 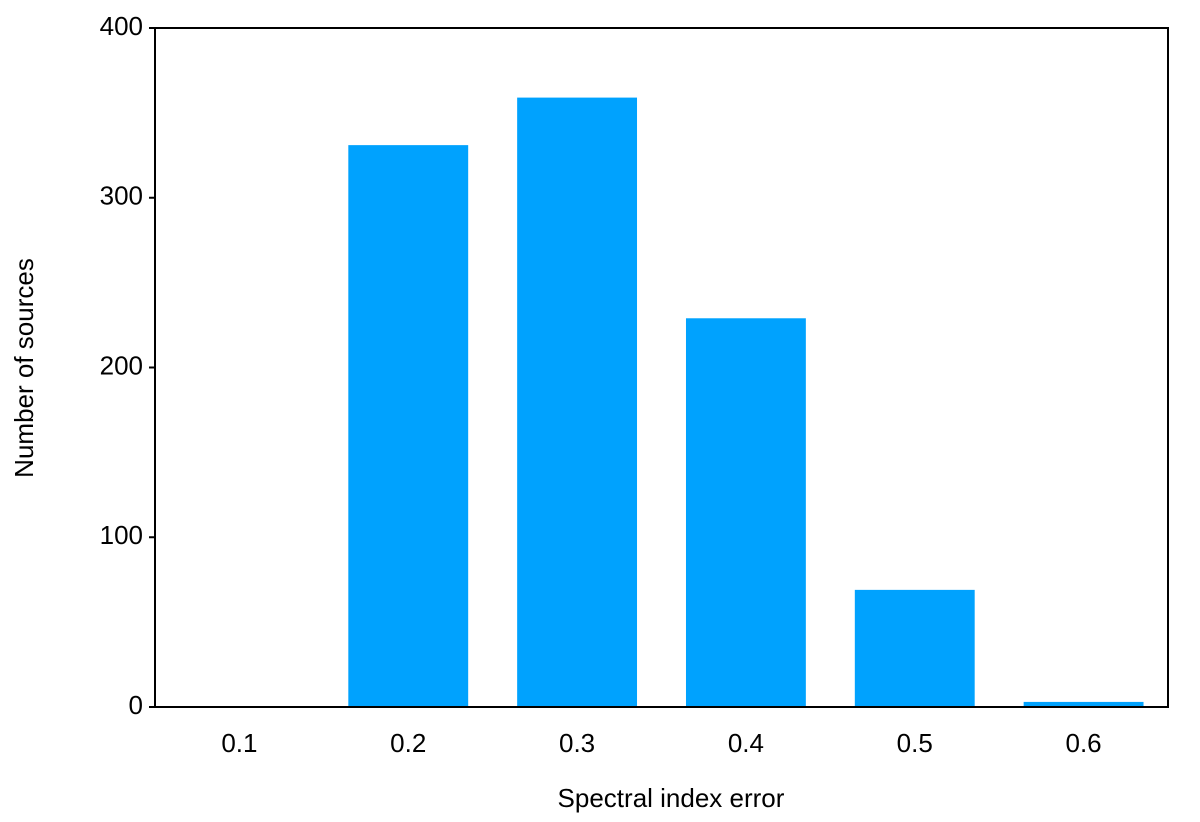 What do you see at coordinates (1084, 743) in the screenshot?
I see `x-tick-label: 0.6` at bounding box center [1084, 743].